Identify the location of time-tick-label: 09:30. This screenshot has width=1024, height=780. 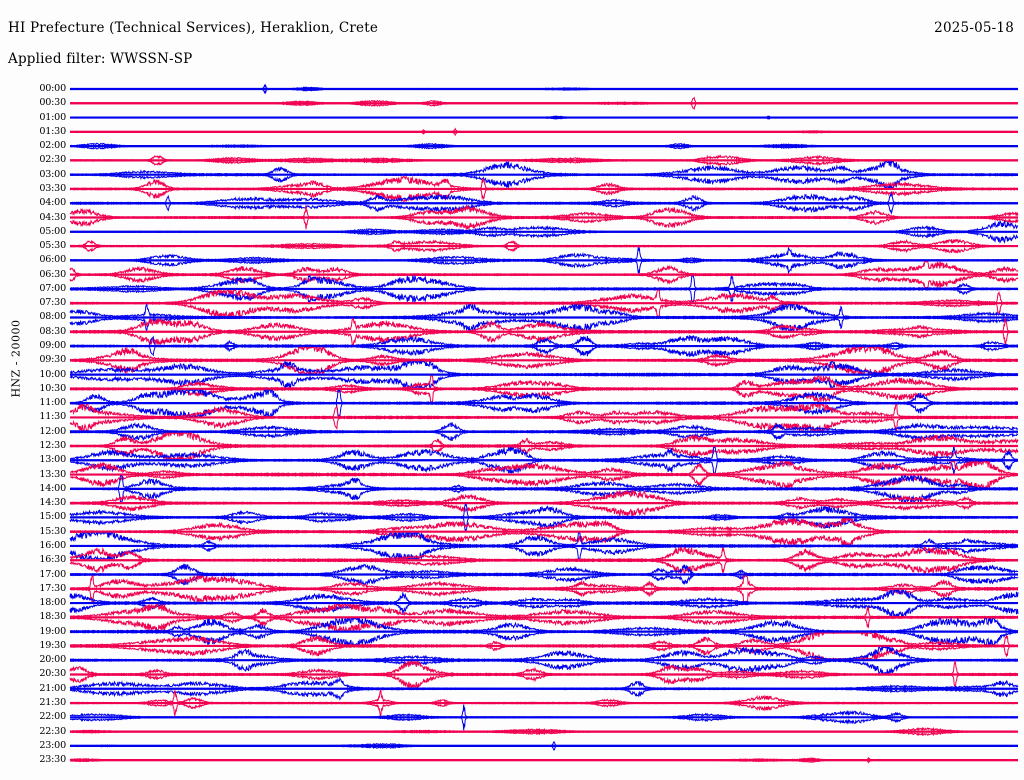
(52, 360).